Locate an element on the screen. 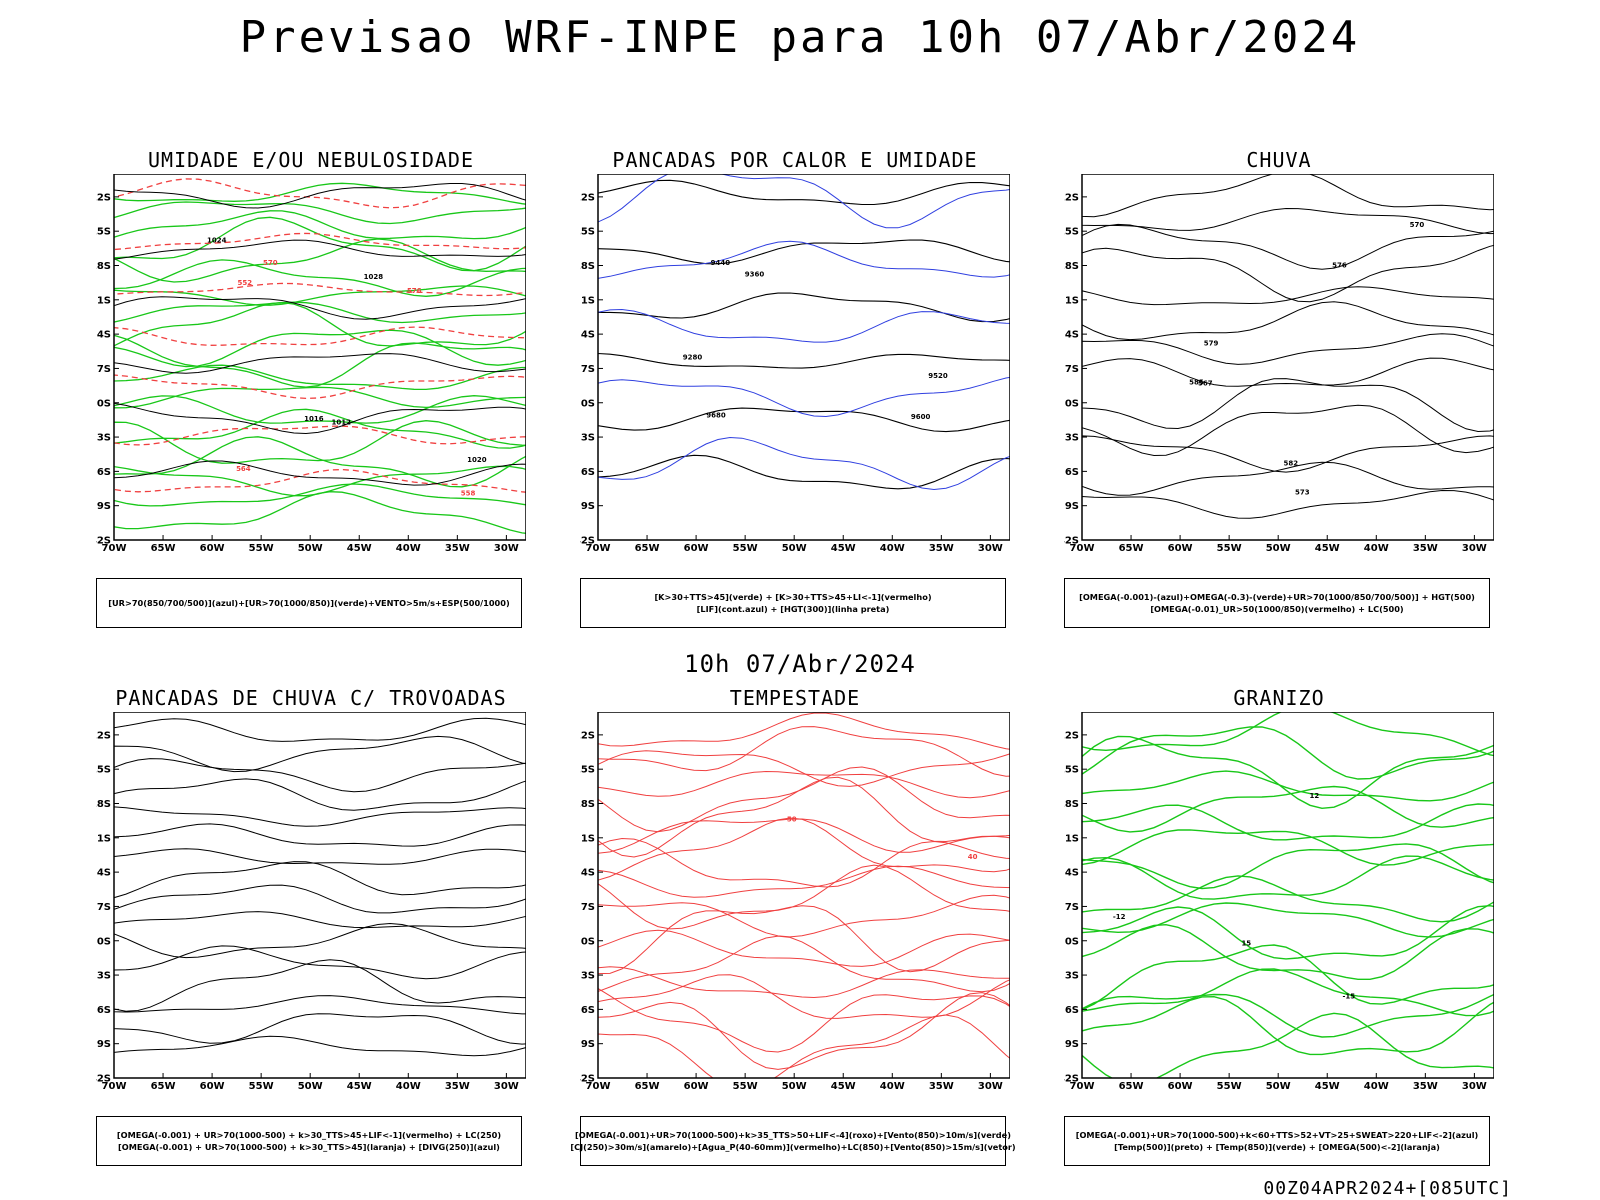 The width and height of the screenshot is (1600, 1200). thickness-labels: 576 570 564 558 552 is located at coordinates (355, 378).